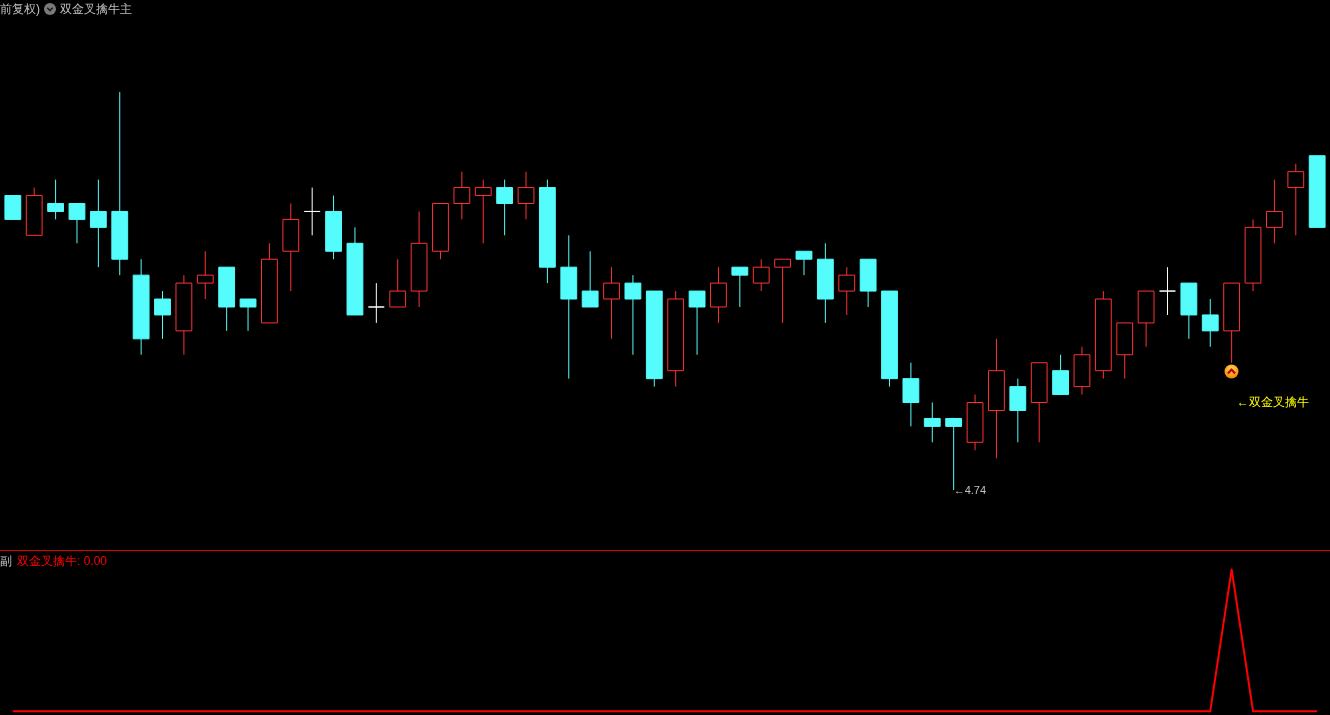 The image size is (1330, 715). What do you see at coordinates (62, 561) in the screenshot?
I see `chart-title: 双金叉擒牛: 0.00` at bounding box center [62, 561].